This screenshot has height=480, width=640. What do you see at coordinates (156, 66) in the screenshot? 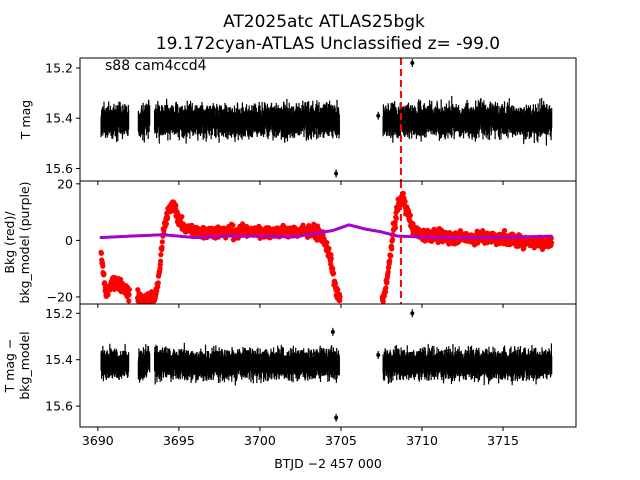
I see `camera-ccd-annotation: s88 cam4ccd4` at bounding box center [156, 66].